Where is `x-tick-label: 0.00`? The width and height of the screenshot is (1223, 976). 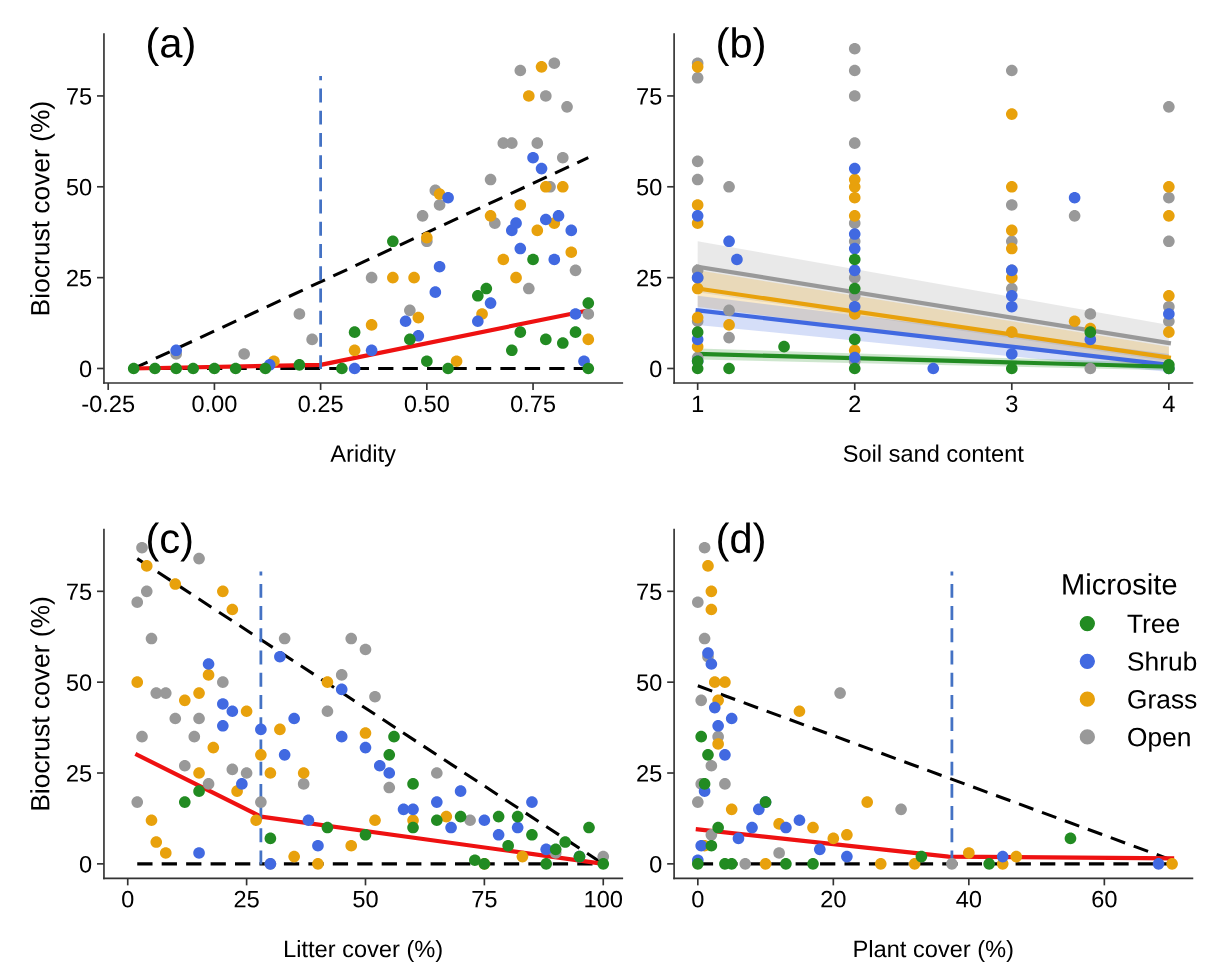
x-tick-label: 0.00 is located at coordinates (214, 404).